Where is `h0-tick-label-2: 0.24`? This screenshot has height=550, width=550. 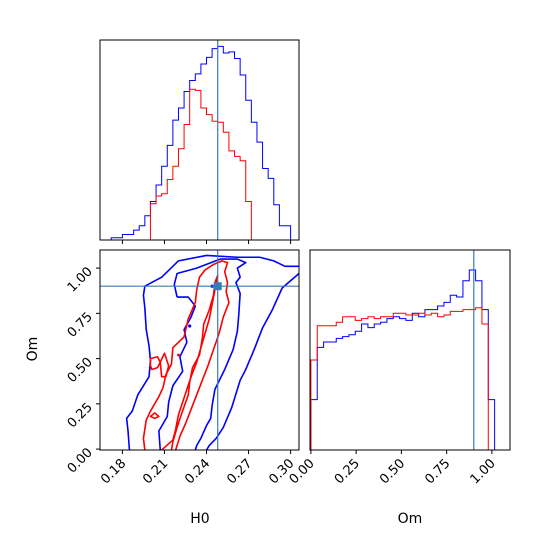
h0-tick-label-2: 0.24 is located at coordinates (197, 471).